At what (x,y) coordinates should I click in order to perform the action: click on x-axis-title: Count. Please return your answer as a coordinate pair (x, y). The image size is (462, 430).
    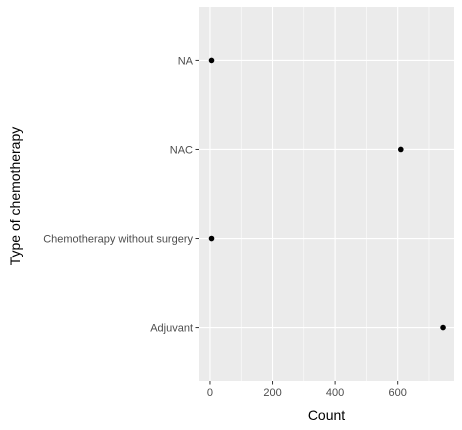
    Looking at the image, I should click on (326, 415).